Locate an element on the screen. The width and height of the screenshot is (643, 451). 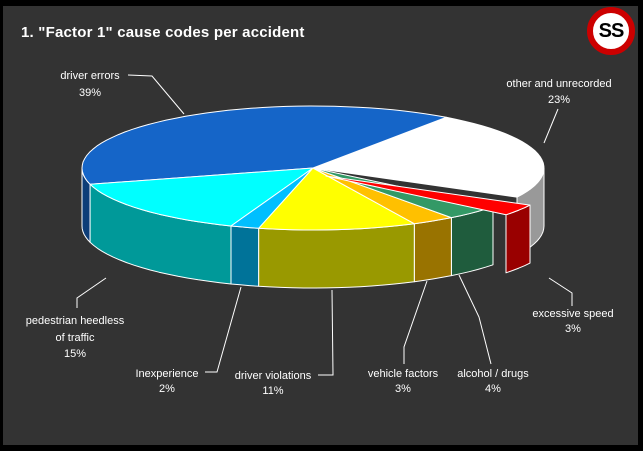
leader-line-pedestrian-heedless-of-traffic is located at coordinates (91, 292).